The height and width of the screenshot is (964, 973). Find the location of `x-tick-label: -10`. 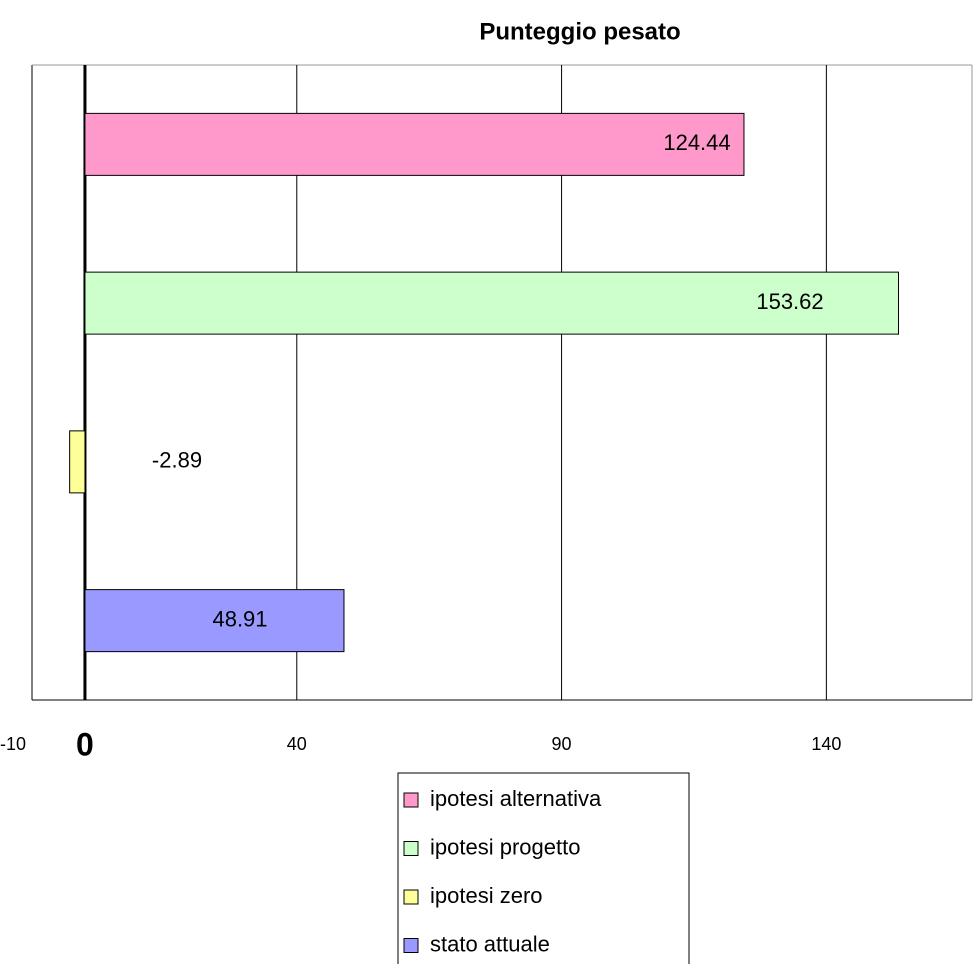

x-tick-label: -10 is located at coordinates (13, 744).